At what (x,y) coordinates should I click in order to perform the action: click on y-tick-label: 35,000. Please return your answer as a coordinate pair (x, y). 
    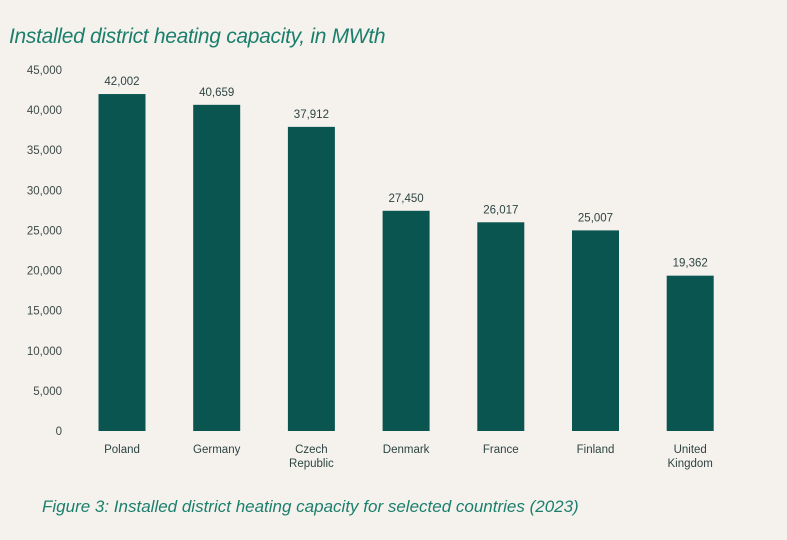
    Looking at the image, I should click on (44, 151).